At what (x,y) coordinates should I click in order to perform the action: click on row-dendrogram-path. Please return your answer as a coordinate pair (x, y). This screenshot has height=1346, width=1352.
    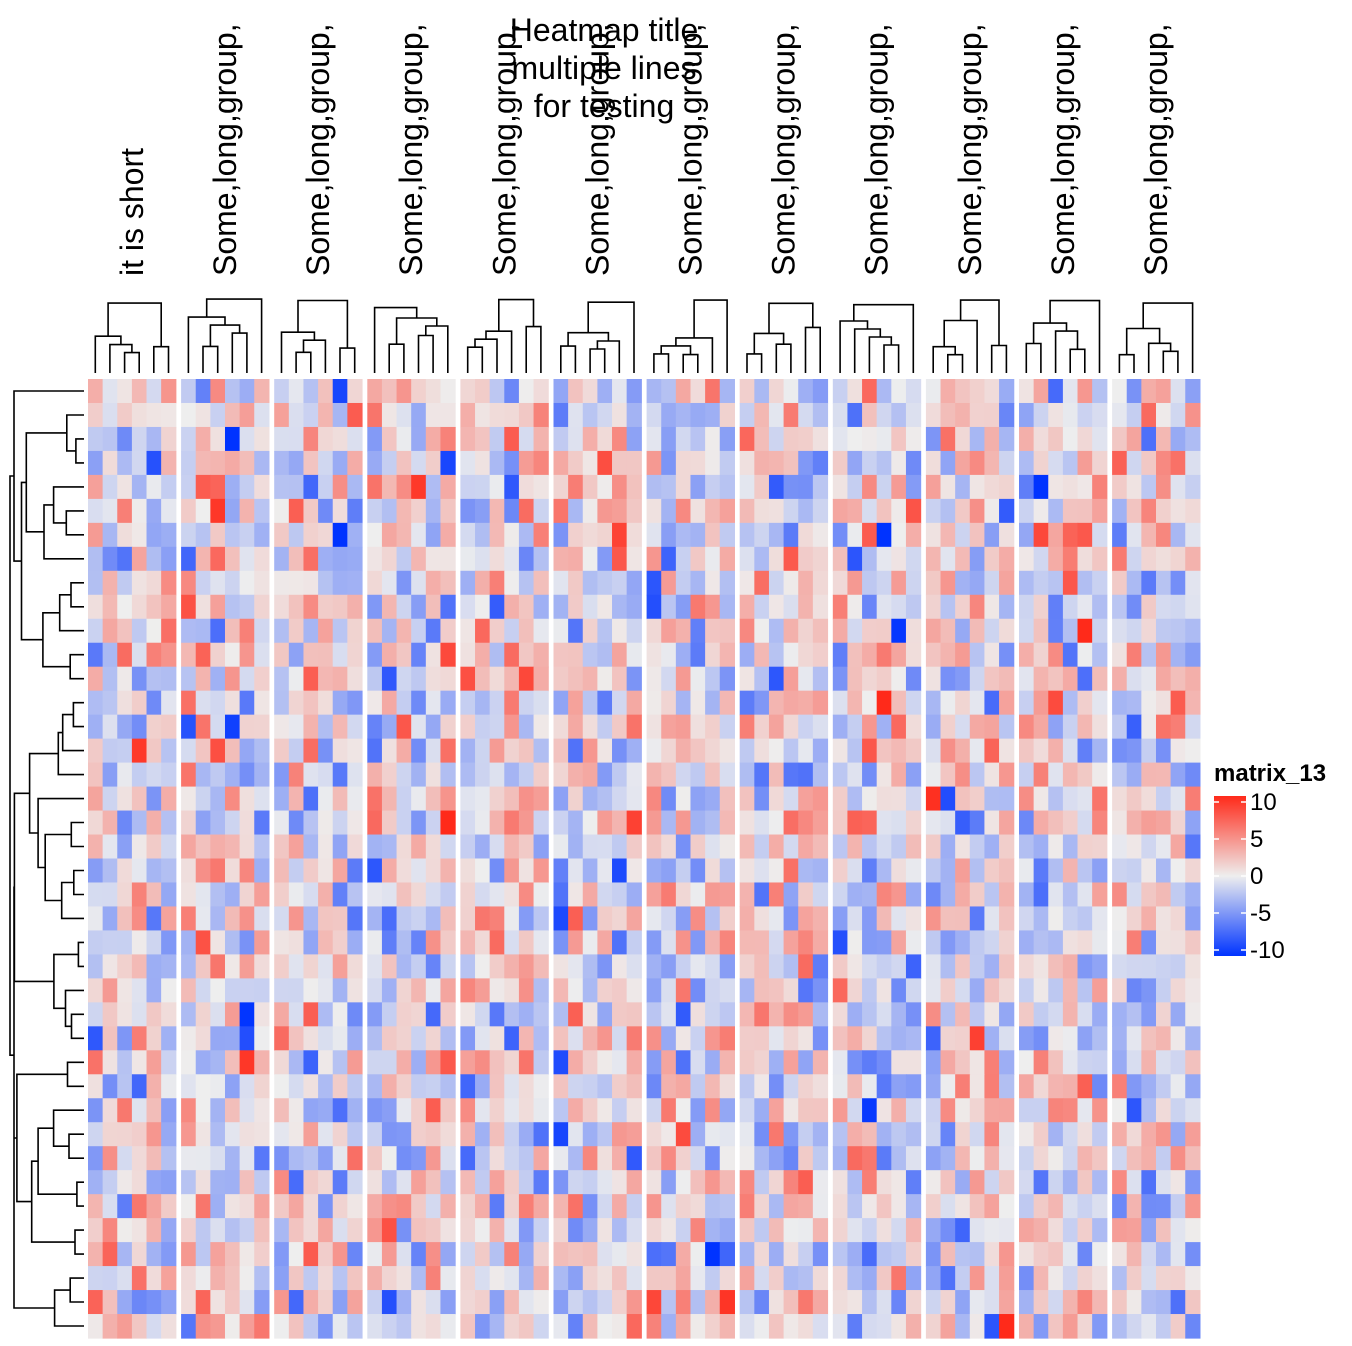
    Looking at the image, I should click on (46, 858).